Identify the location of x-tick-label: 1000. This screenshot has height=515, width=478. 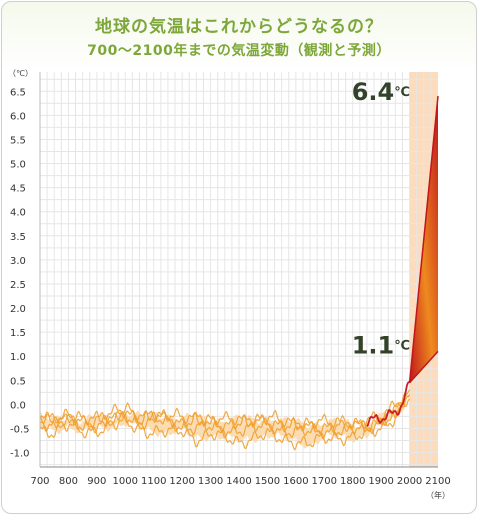
(125, 481).